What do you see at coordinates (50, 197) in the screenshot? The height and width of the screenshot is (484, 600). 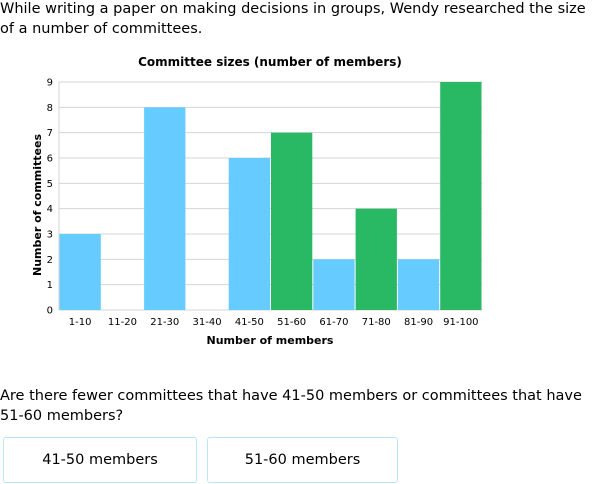 I see `y-tick-labels: 0 1 2 3 4 5 6 7 8 9` at bounding box center [50, 197].